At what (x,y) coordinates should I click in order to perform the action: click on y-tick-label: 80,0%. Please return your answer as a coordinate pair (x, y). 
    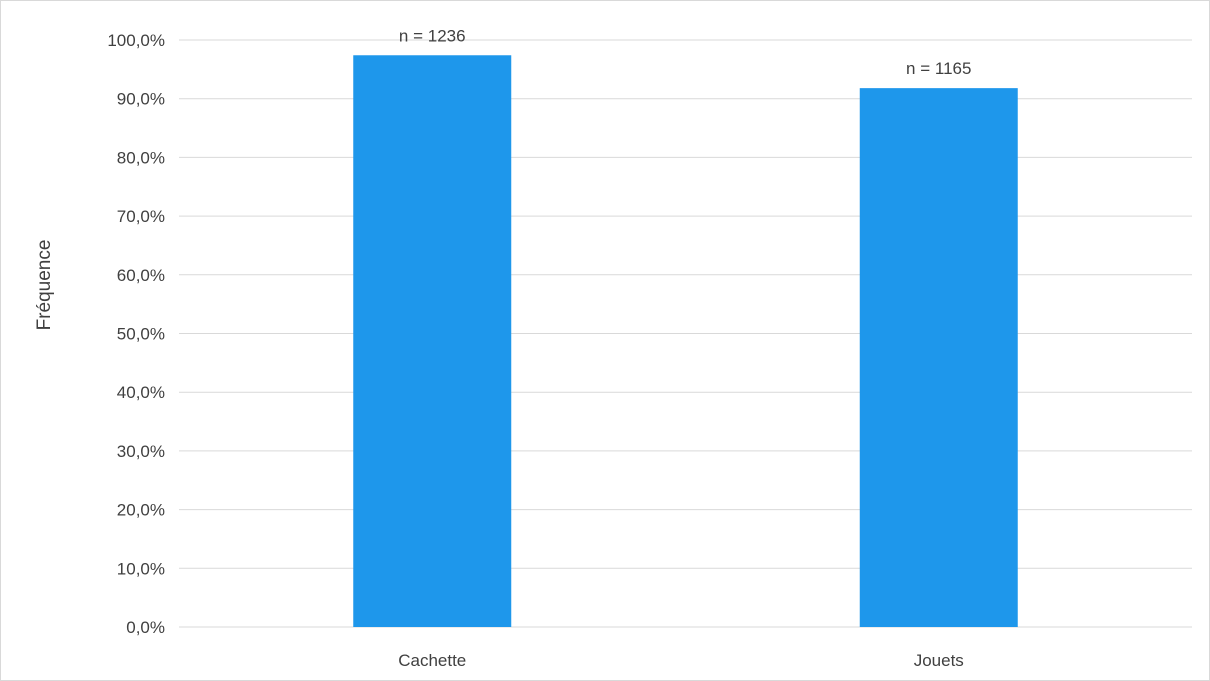
    Looking at the image, I should click on (141, 157).